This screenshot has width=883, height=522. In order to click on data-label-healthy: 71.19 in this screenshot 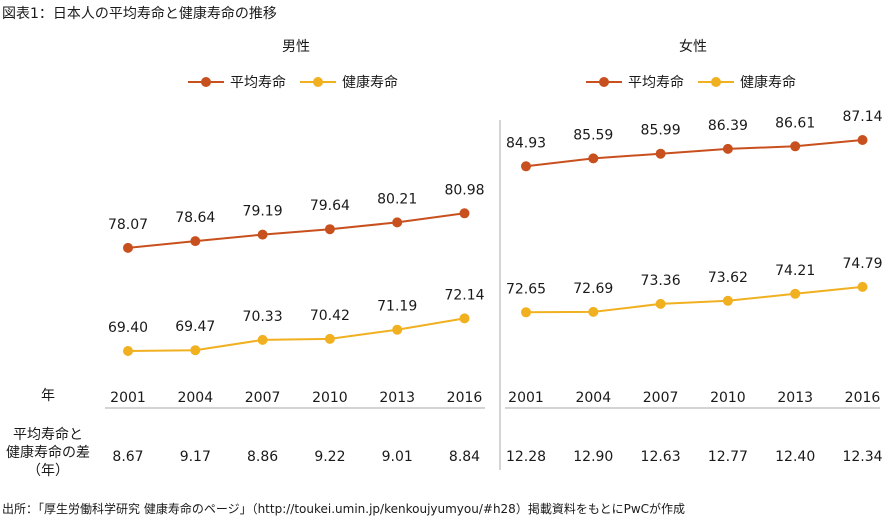, I will do `click(397, 307)`.